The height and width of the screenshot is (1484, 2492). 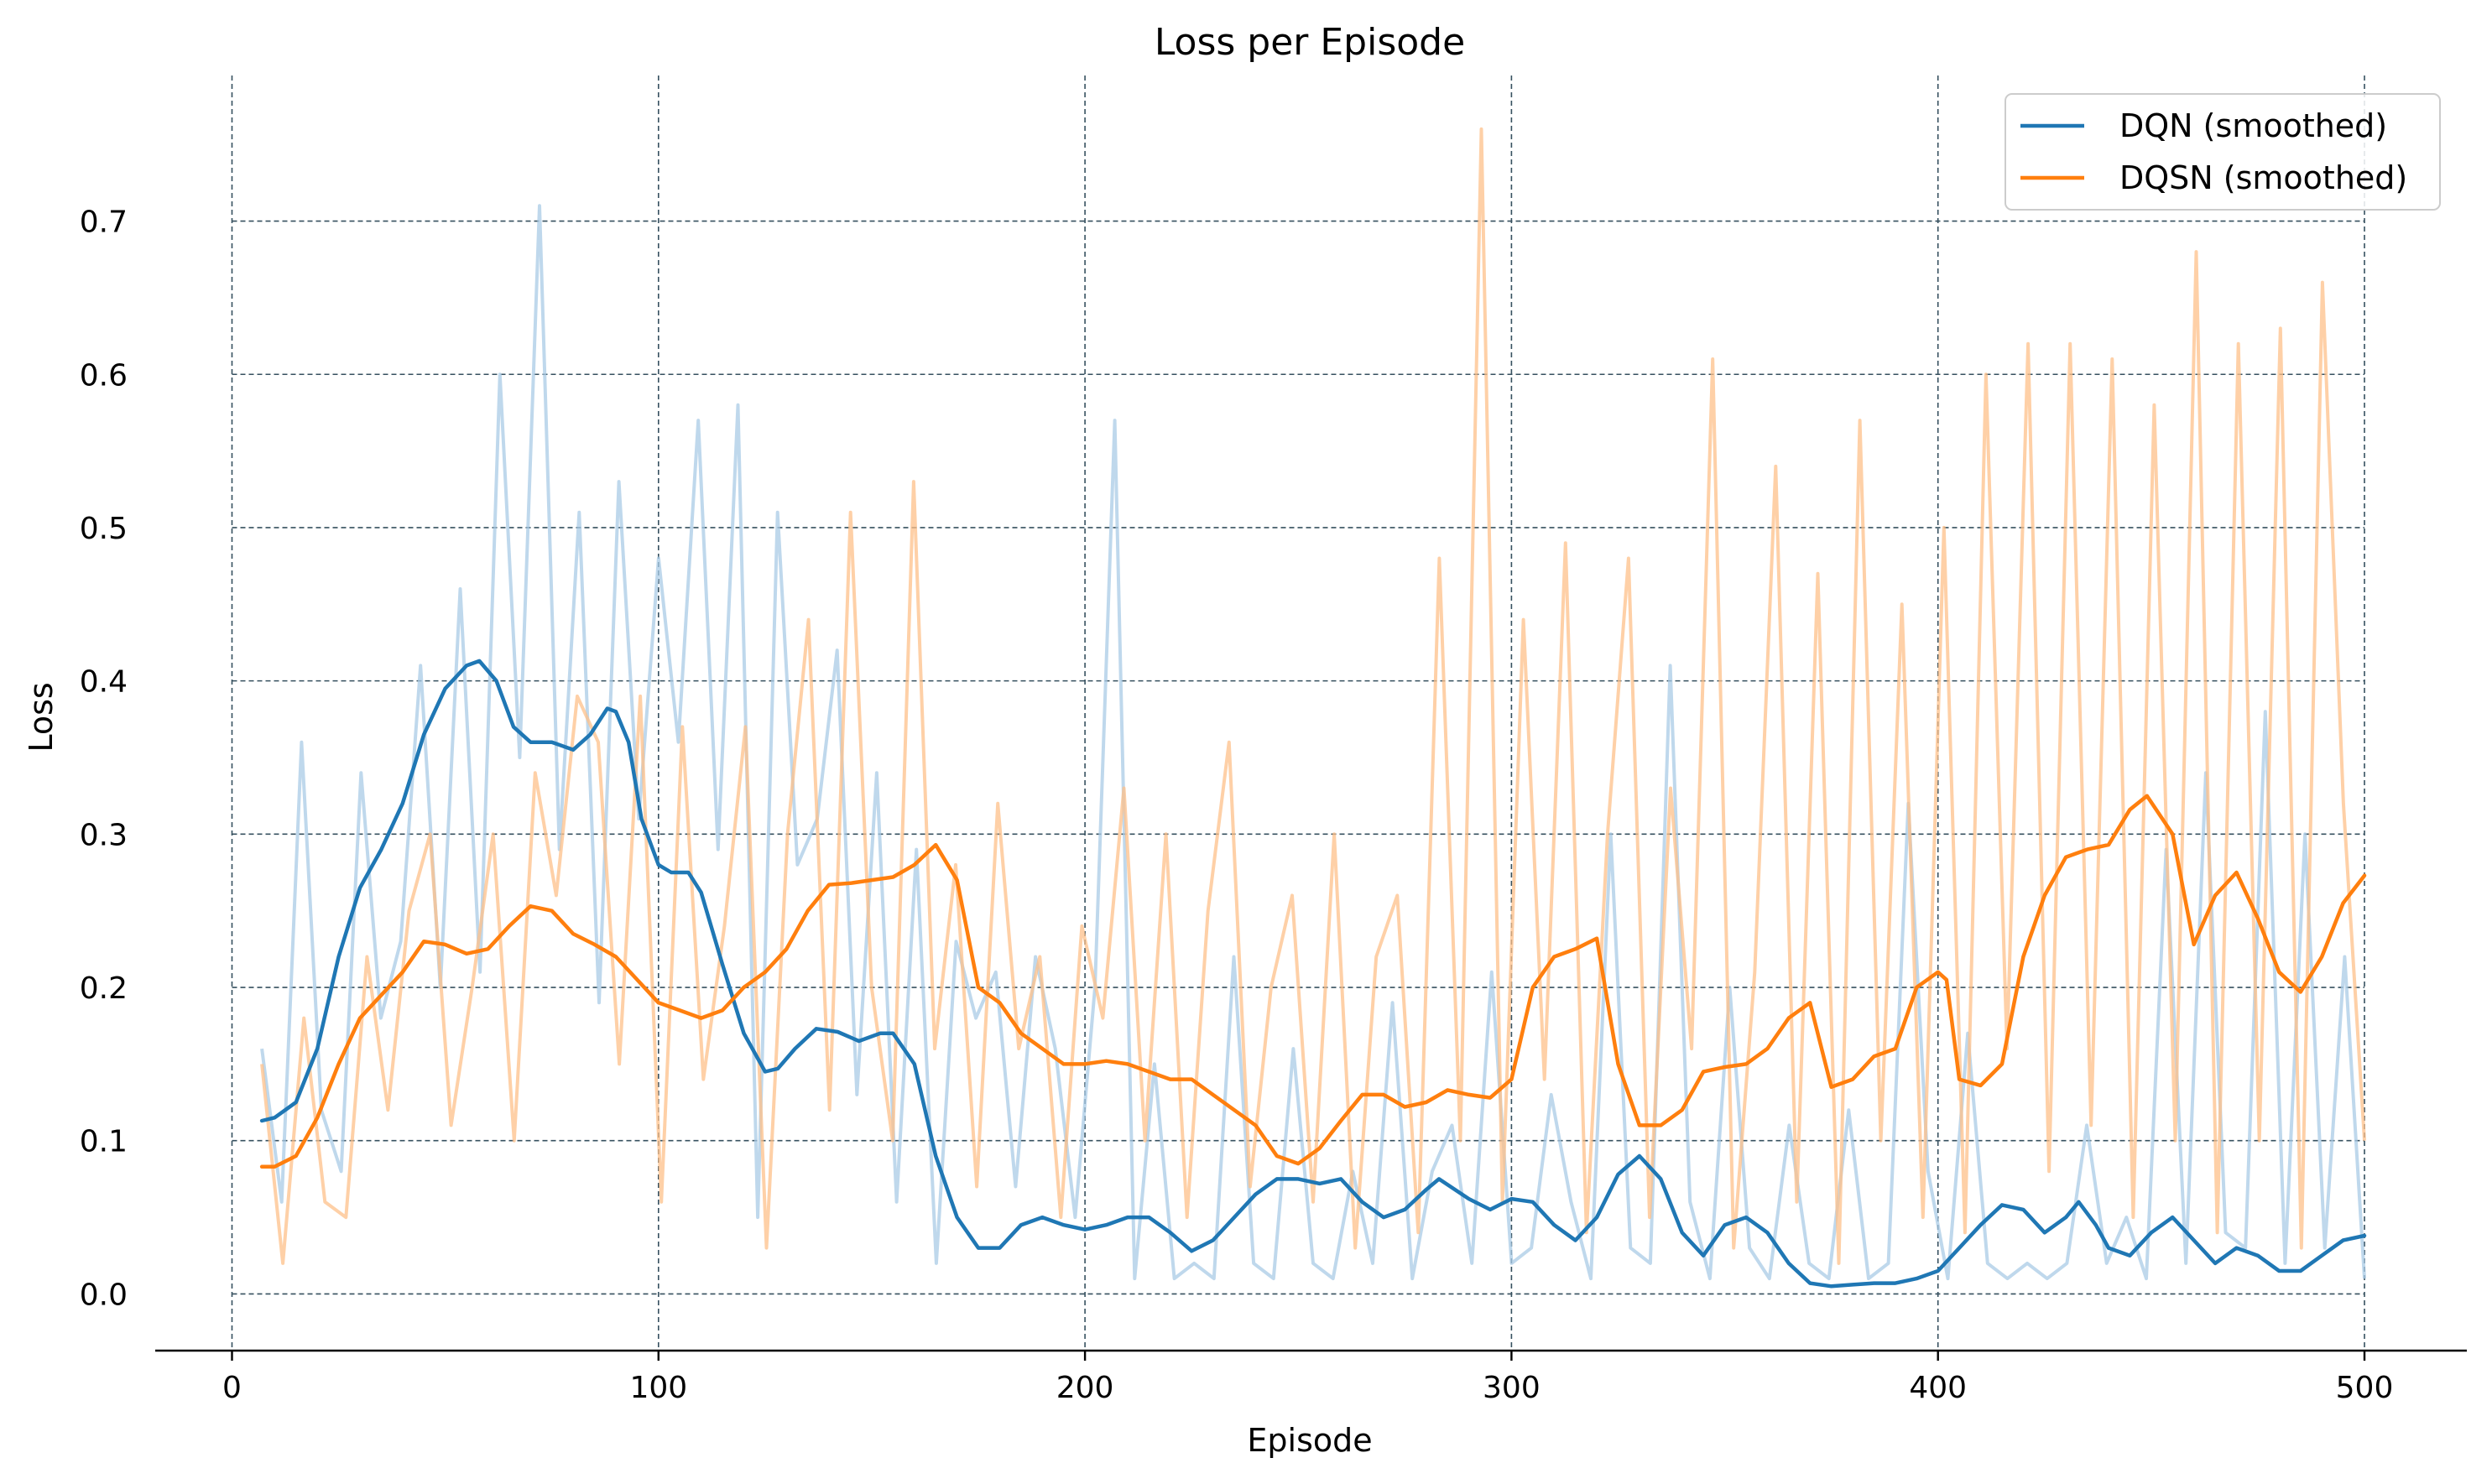 I want to click on x-axis-ticks: 0 100 200 300 400 500, so click(x=1307, y=1378).